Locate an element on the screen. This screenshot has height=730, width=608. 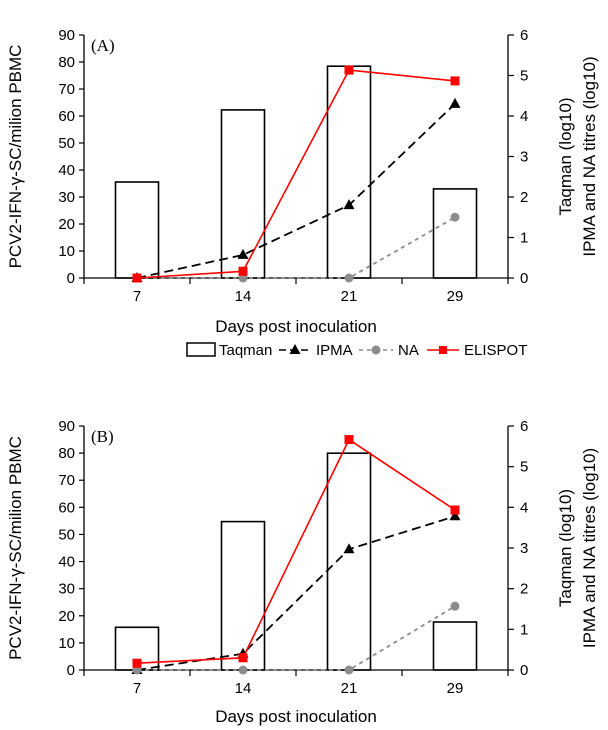
legend-ipma-label: IPMA is located at coordinates (334, 350).